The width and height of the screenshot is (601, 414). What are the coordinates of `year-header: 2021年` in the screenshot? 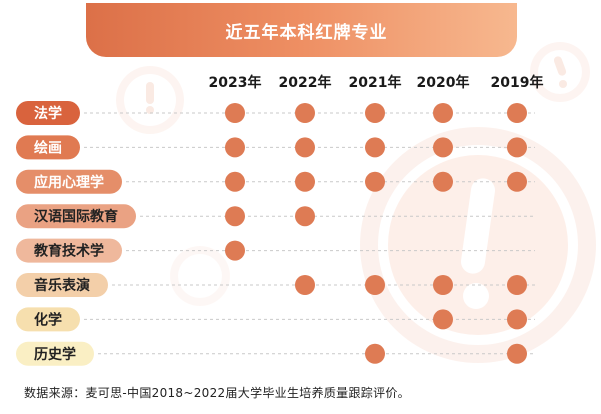 It's located at (375, 82).